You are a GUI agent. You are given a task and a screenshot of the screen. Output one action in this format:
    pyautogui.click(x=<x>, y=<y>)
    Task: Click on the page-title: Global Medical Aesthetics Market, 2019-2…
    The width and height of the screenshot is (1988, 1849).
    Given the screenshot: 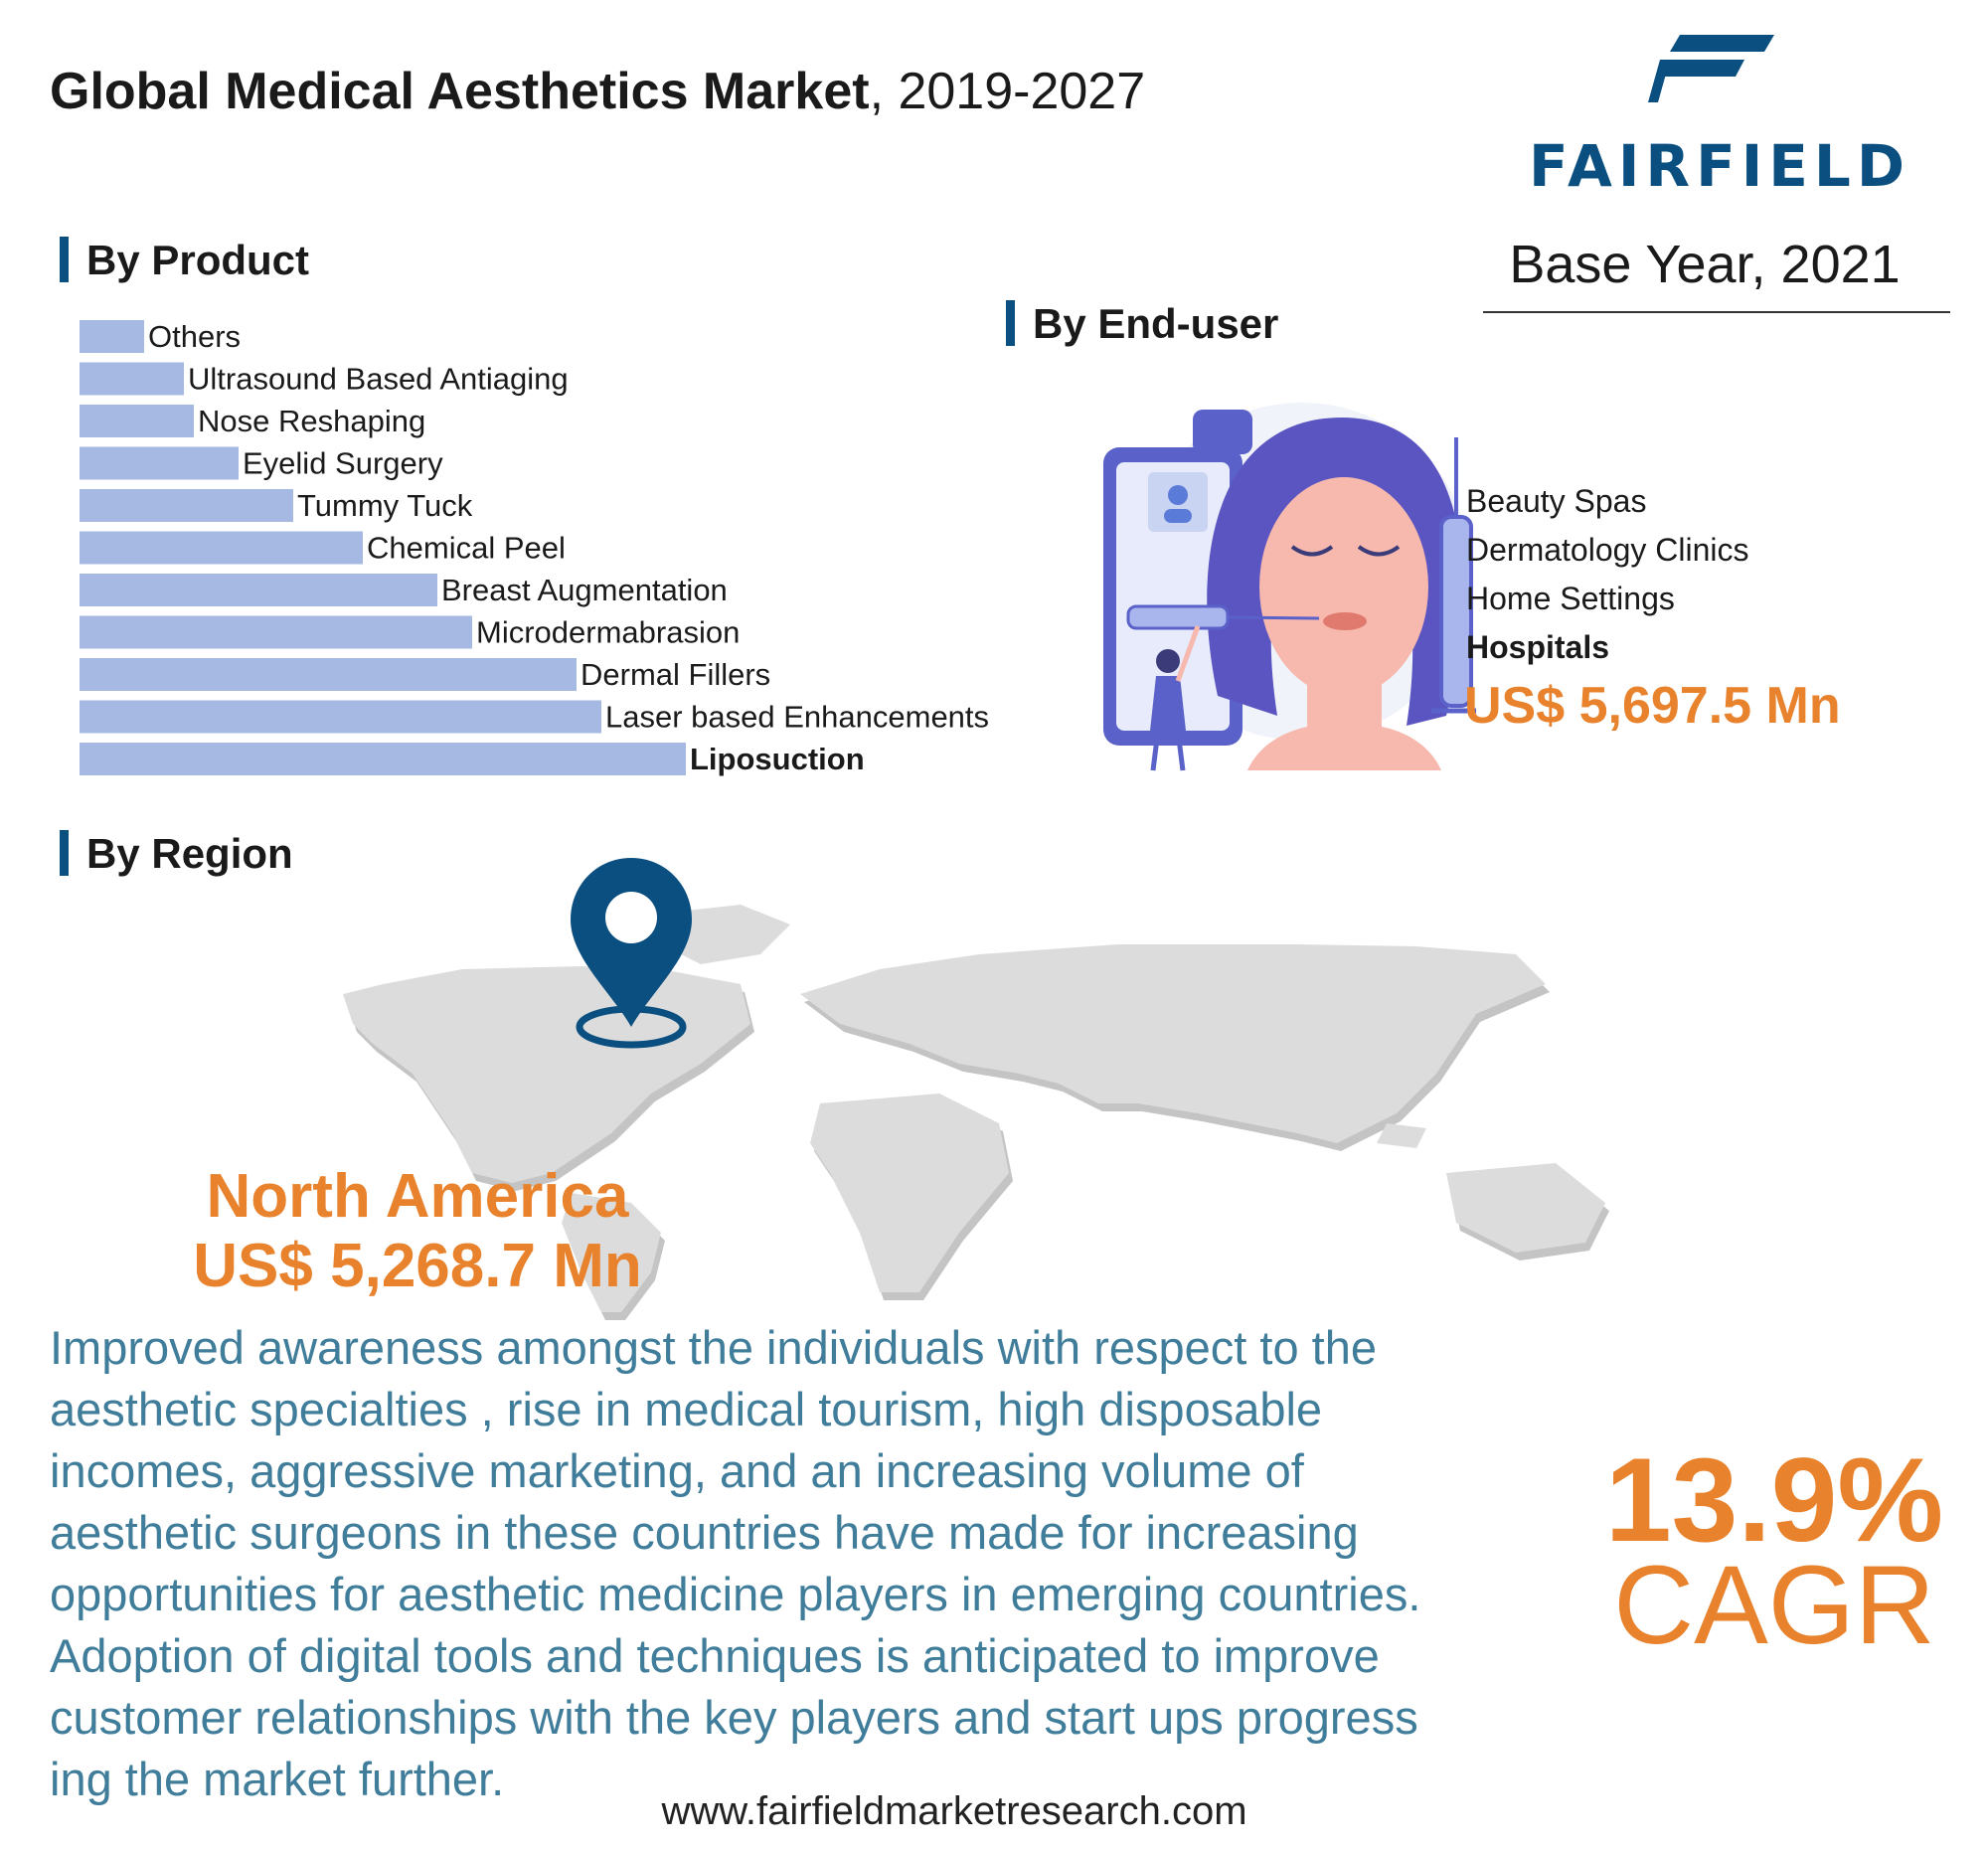 What is the action you would take?
    pyautogui.click(x=597, y=92)
    